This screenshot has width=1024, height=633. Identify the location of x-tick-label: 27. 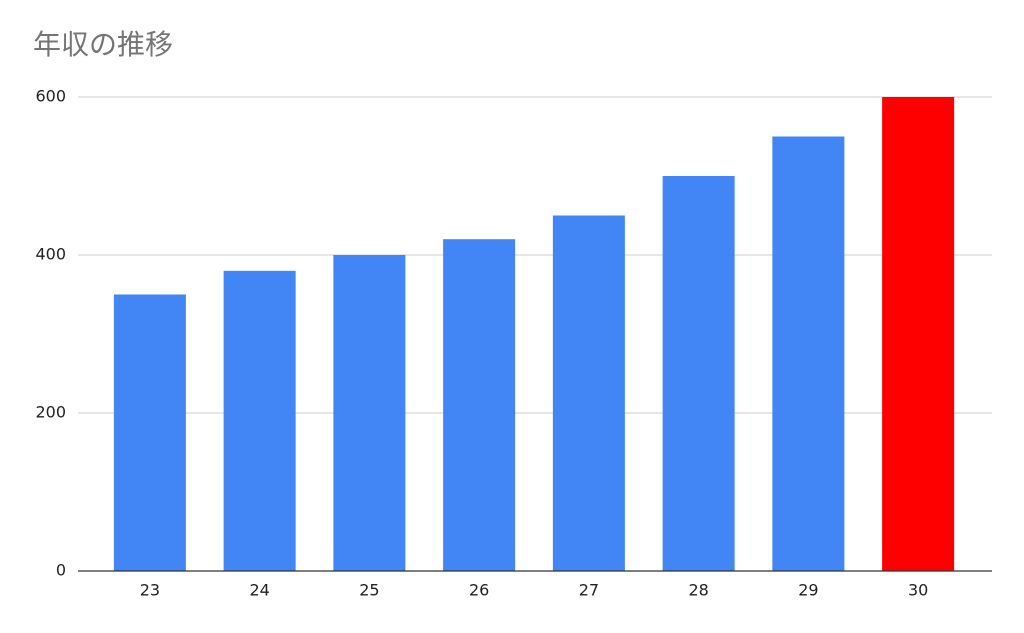
(589, 590).